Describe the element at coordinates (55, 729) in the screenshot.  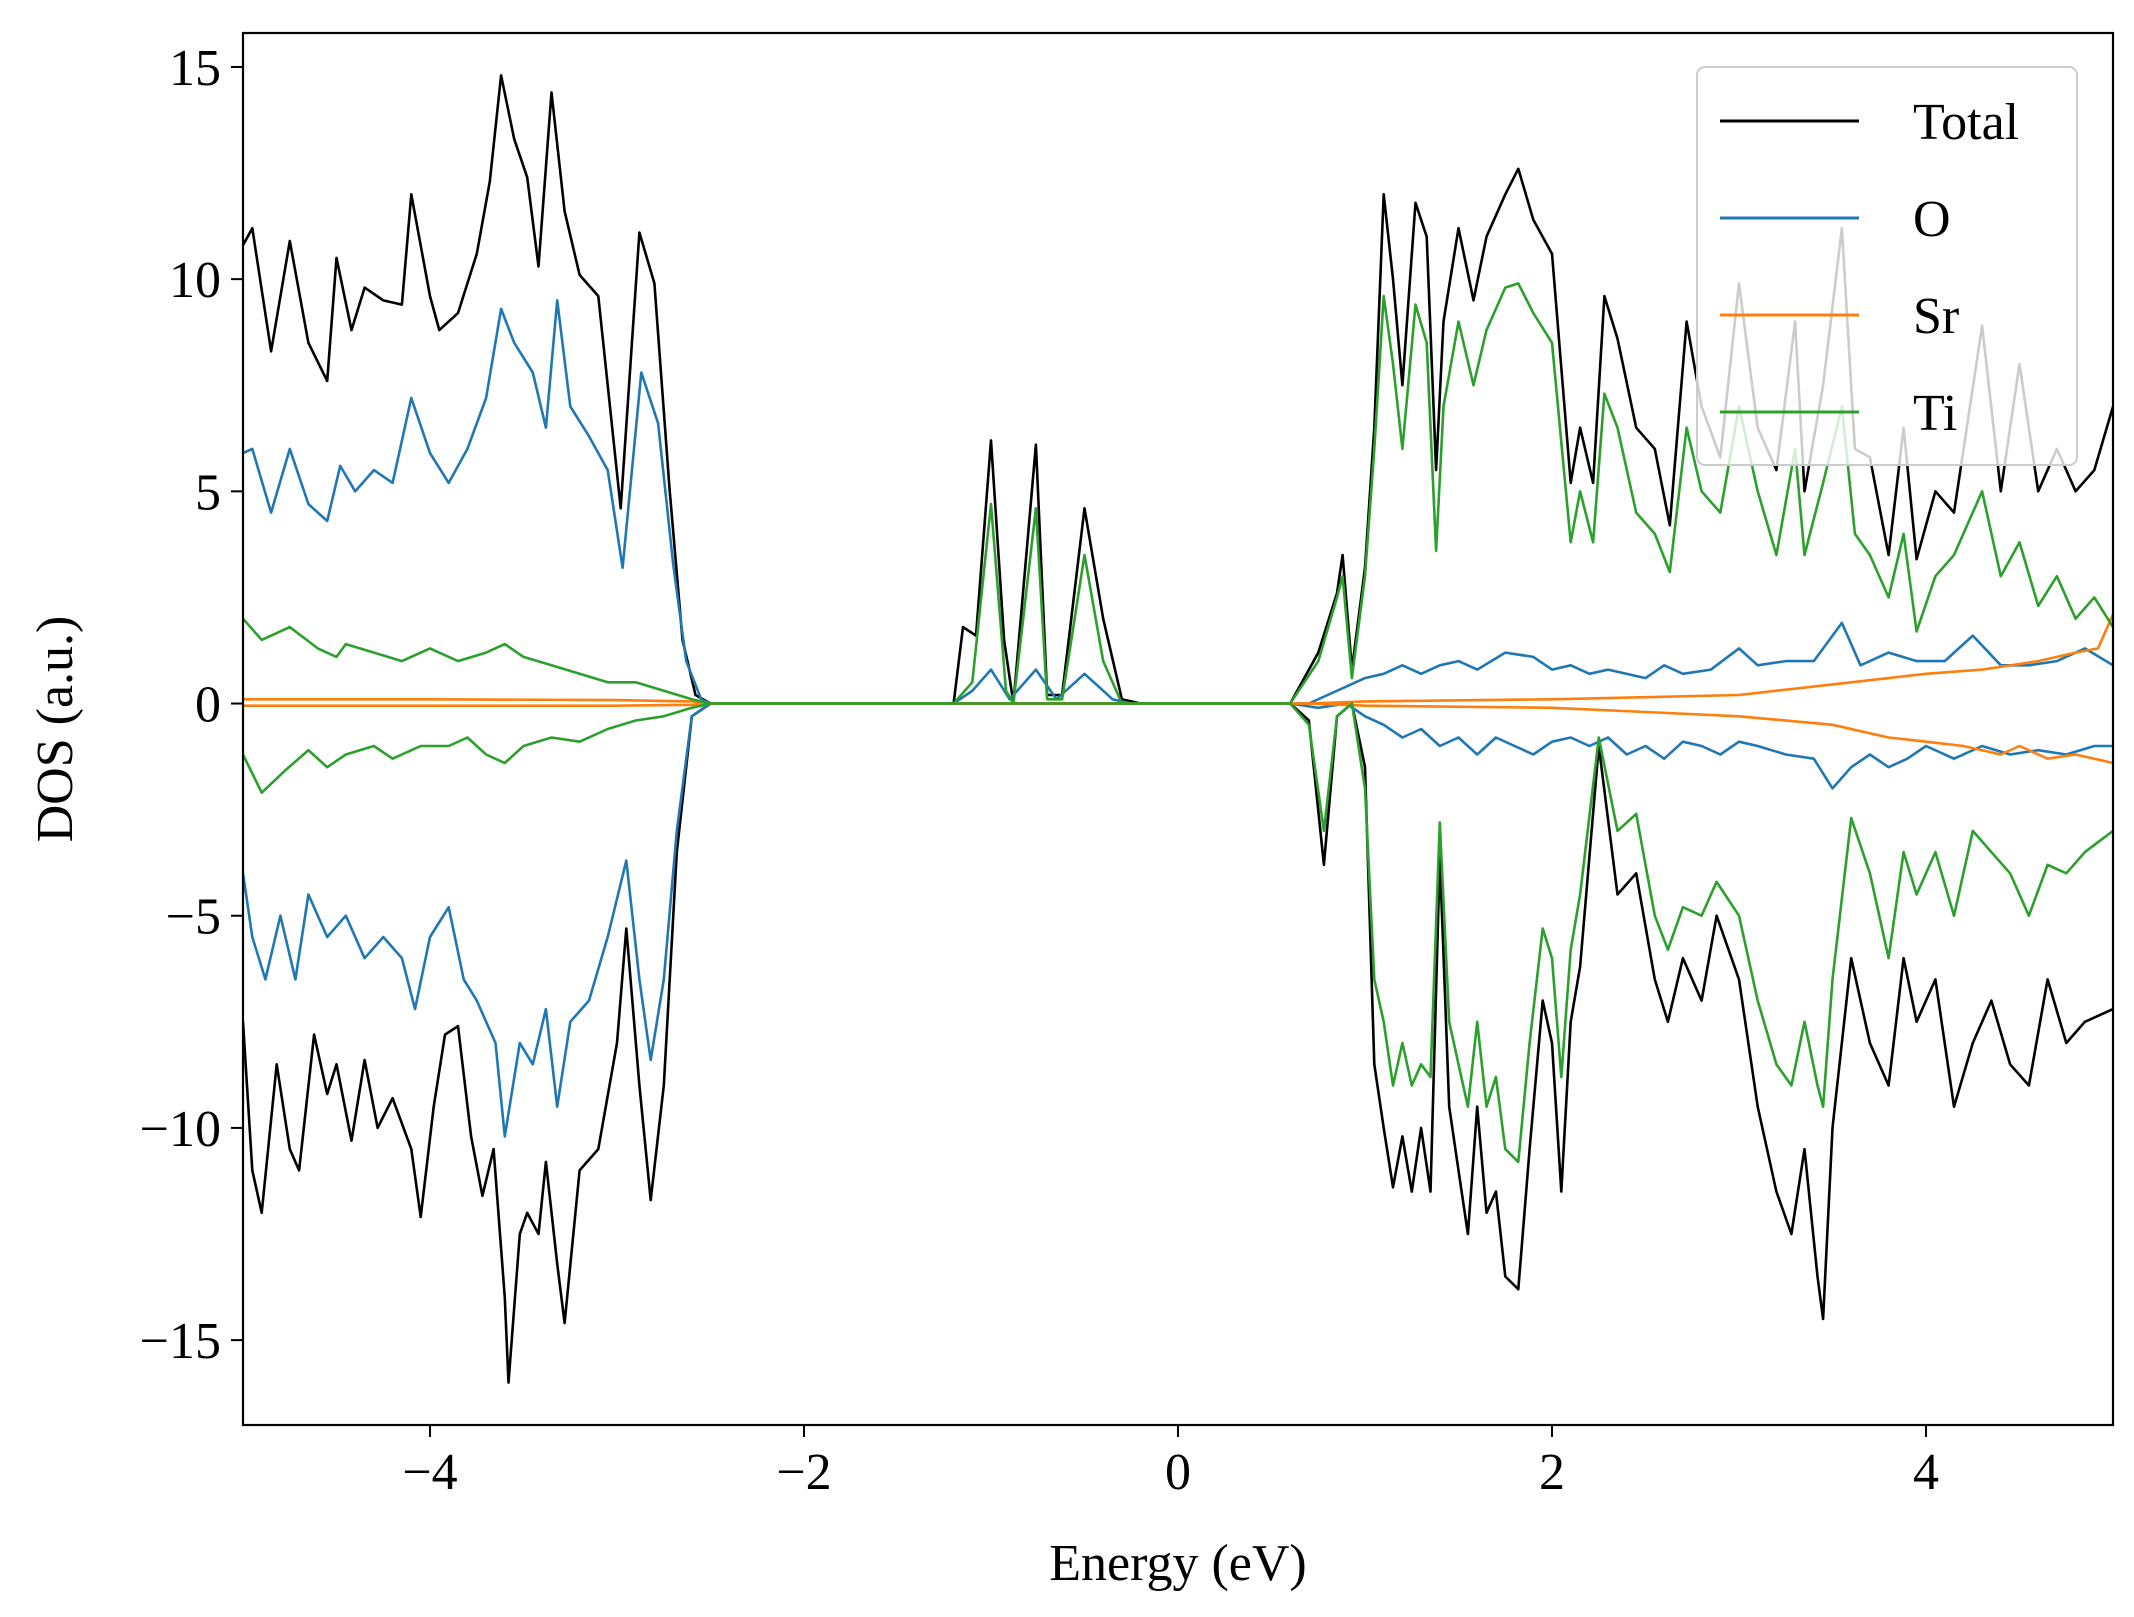
I see `y-axis-label: DOS (a.u.)` at that location.